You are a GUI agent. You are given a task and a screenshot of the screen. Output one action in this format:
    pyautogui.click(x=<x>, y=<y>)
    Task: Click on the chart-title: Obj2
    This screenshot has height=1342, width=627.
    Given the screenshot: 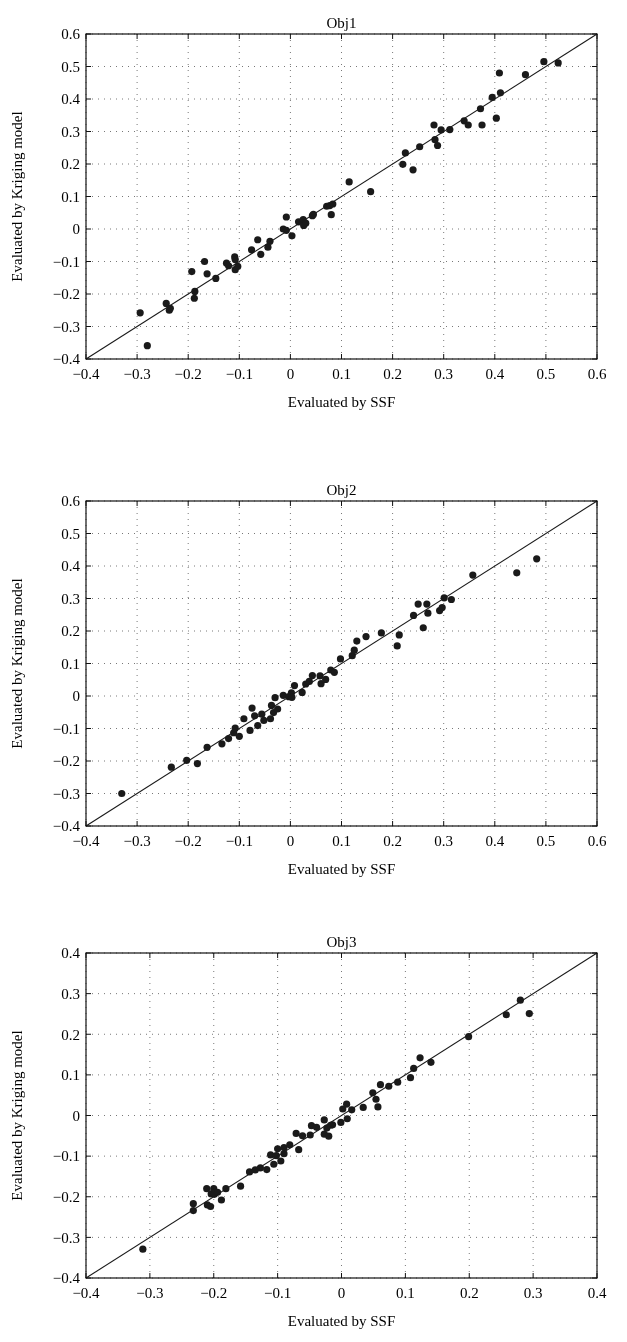 What is the action you would take?
    pyautogui.click(x=341, y=490)
    